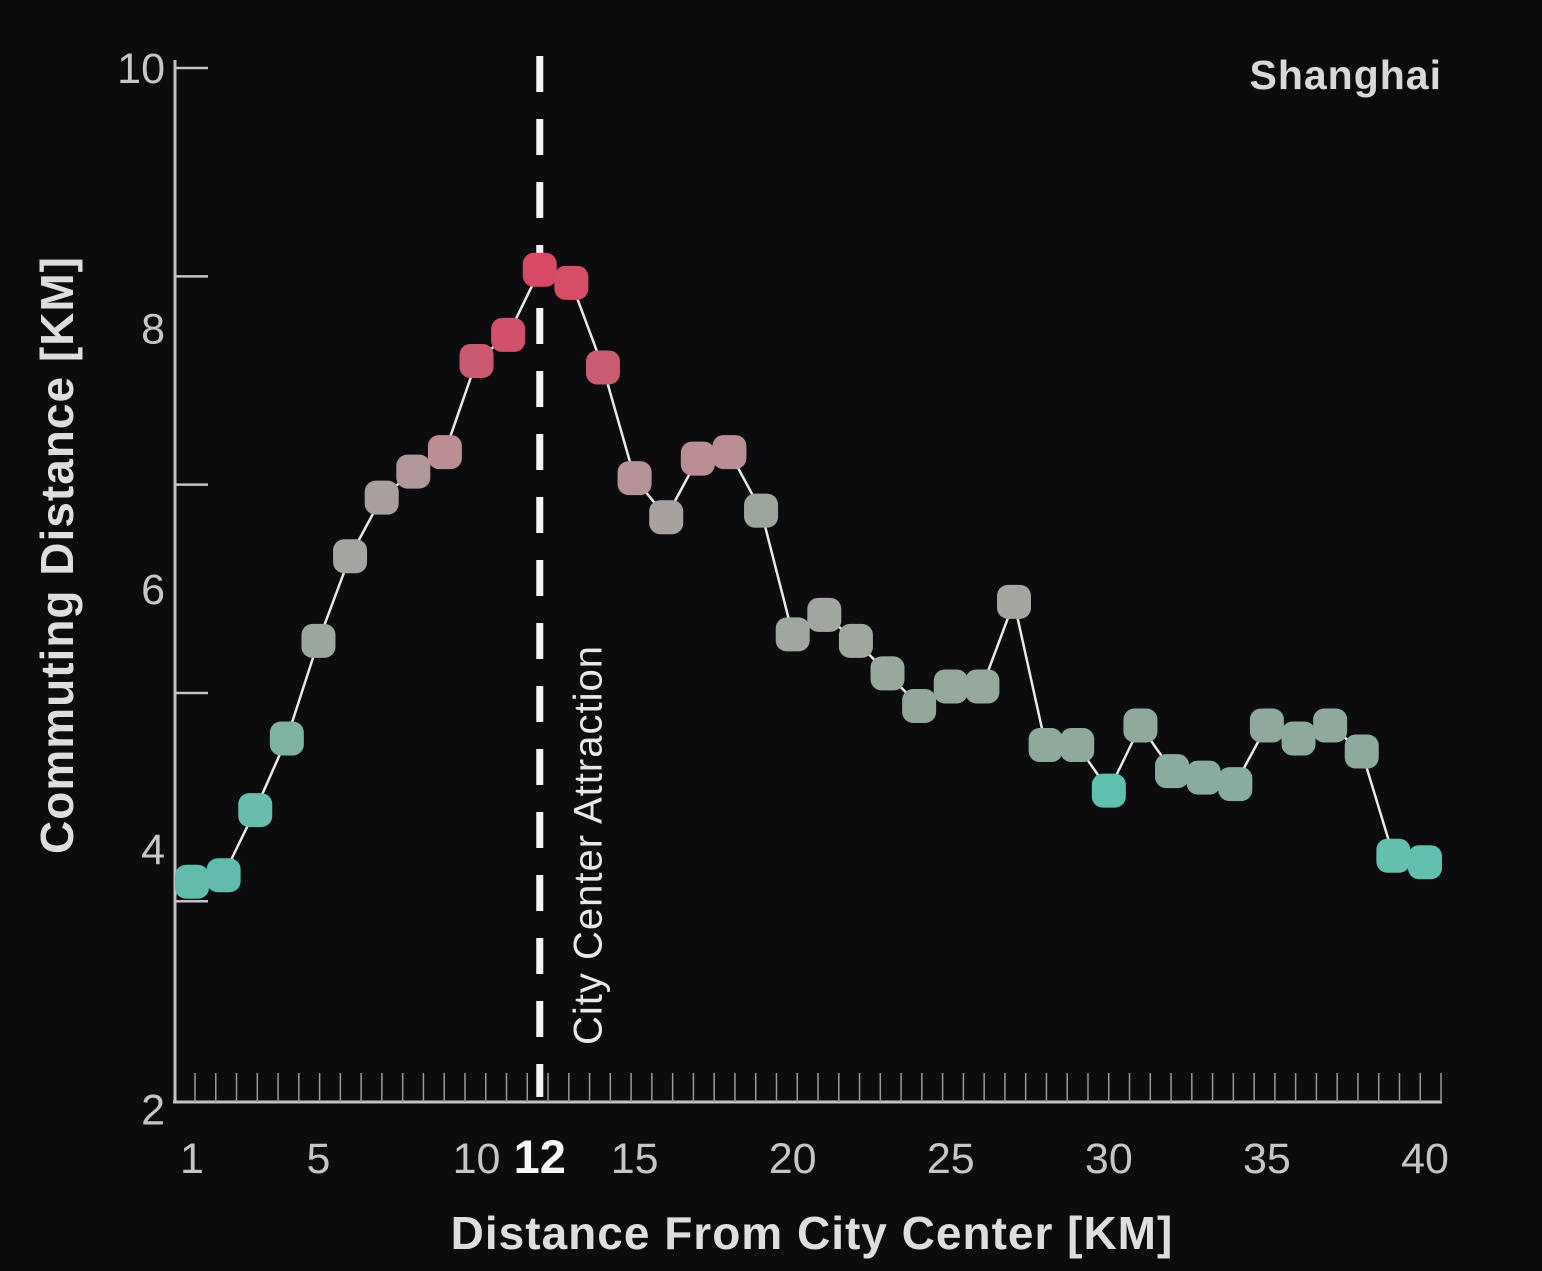 The image size is (1542, 1271). Describe the element at coordinates (255, 810) in the screenshot. I see `data-point-x3` at that location.